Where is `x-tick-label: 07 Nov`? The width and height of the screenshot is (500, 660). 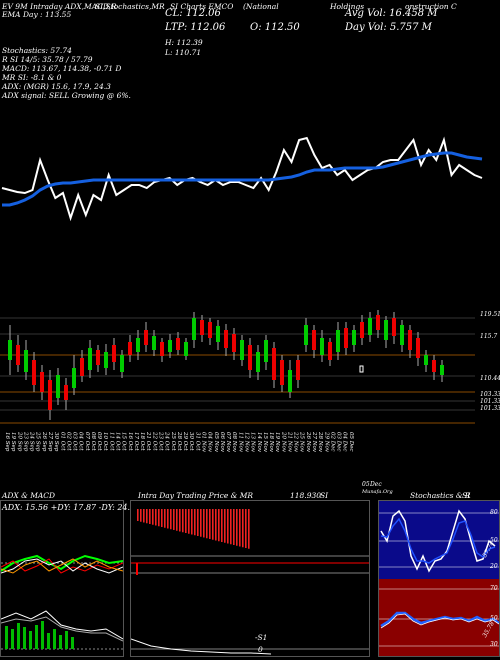 x-tick-label: 07 Nov is located at coordinates (228, 442).